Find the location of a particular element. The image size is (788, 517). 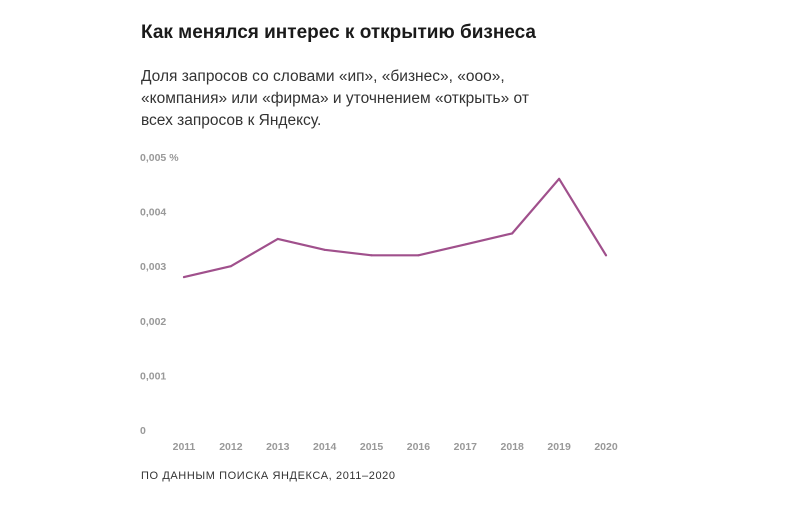

y-tick-label: 0,005 % is located at coordinates (159, 158).